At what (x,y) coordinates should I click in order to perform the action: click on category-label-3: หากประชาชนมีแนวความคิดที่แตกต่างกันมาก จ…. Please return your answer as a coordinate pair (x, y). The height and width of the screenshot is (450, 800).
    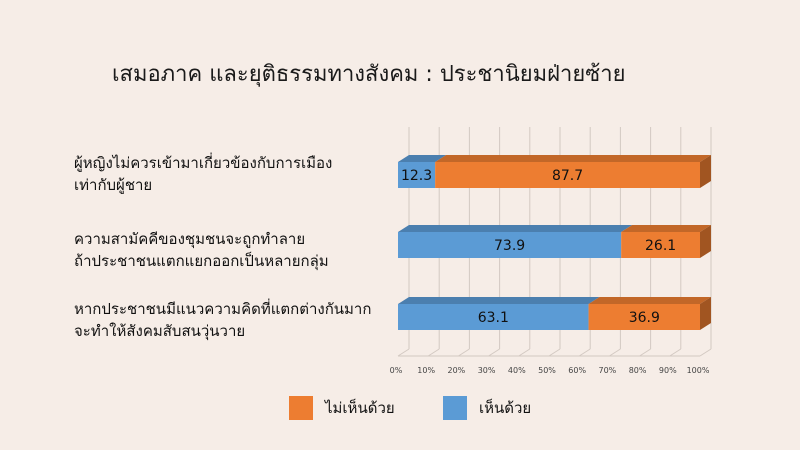
    Looking at the image, I should click on (224, 320).